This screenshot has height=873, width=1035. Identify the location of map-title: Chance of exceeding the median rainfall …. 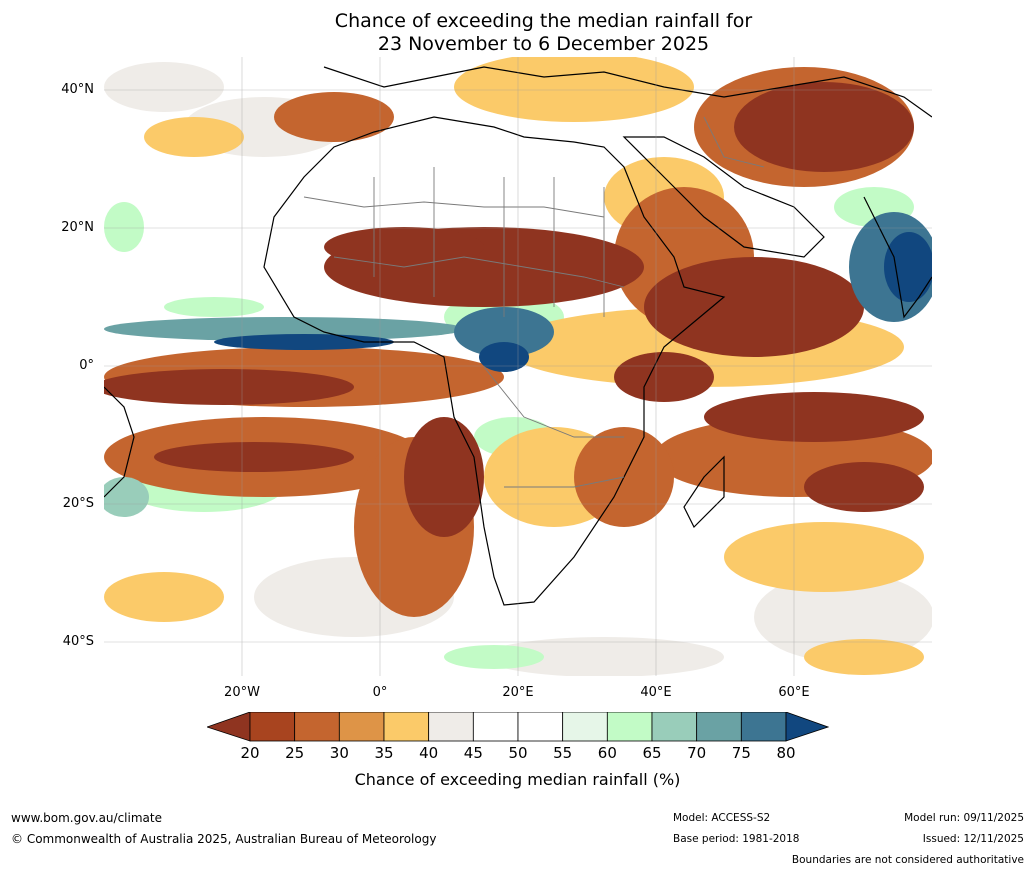
(517, 33).